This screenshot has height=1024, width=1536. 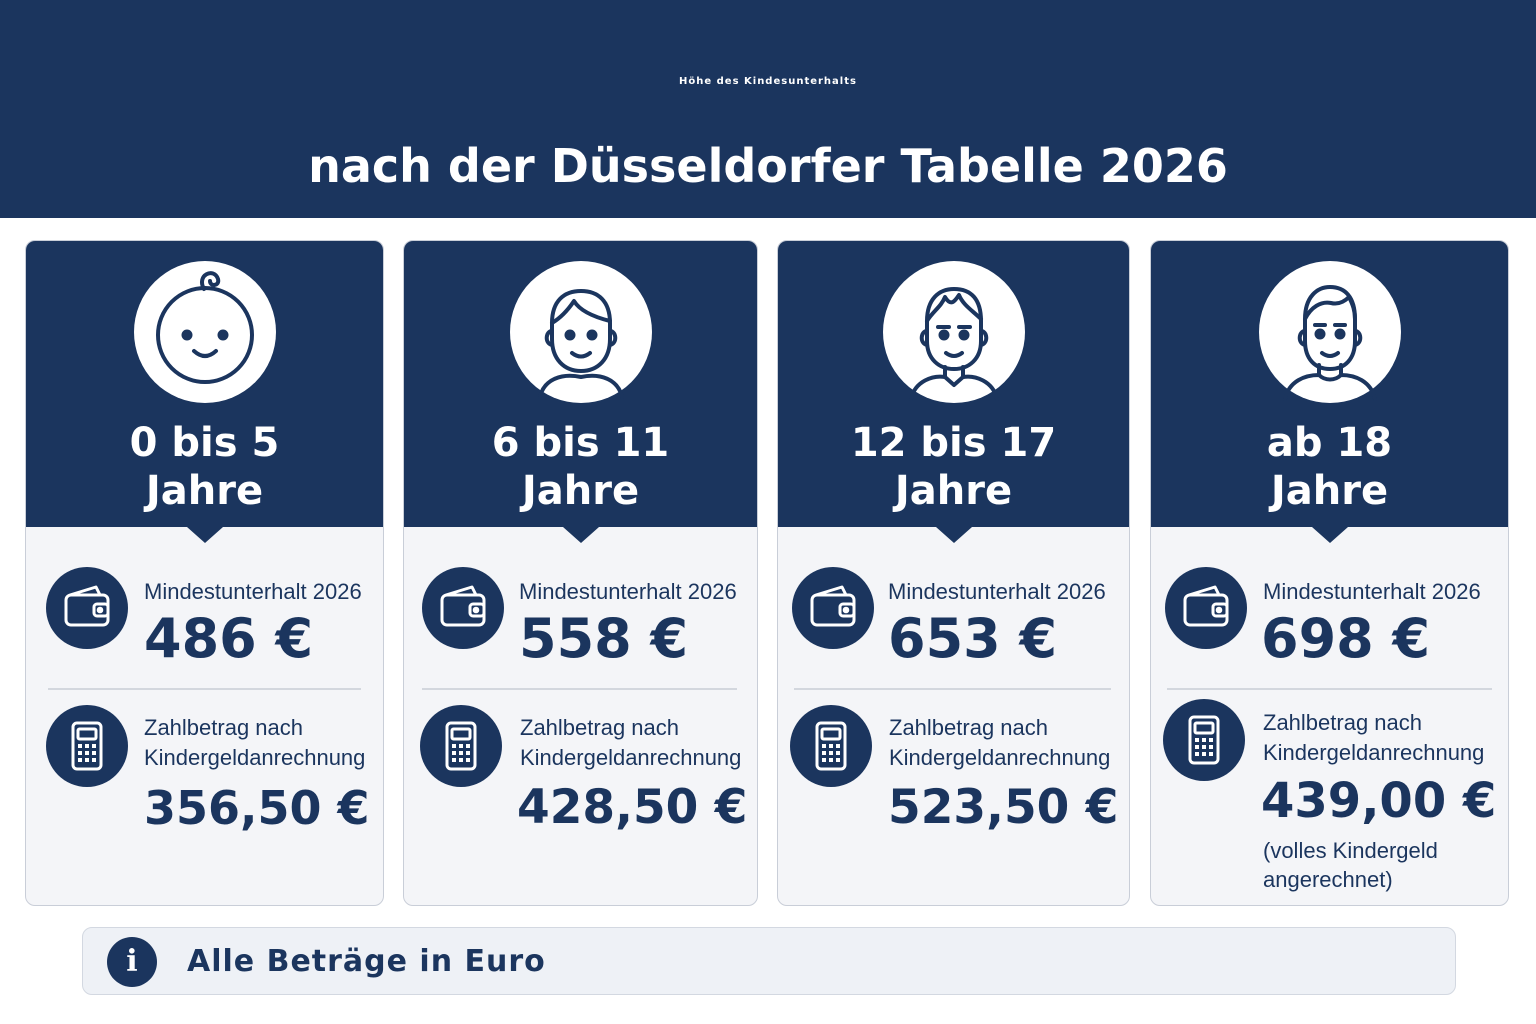 What do you see at coordinates (1003, 807) in the screenshot?
I see `pay-amount: 523,50 €` at bounding box center [1003, 807].